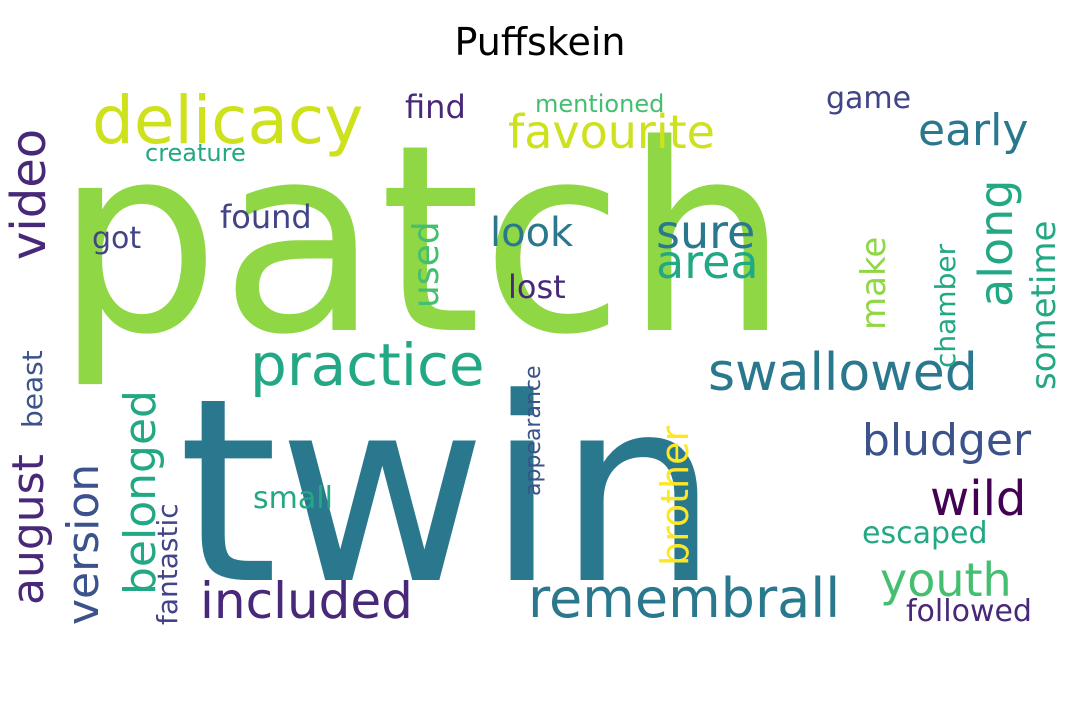 Image resolution: width=1080 pixels, height=720 pixels. Describe the element at coordinates (843, 373) in the screenshot. I see `word-swallowed: swallowed` at that location.